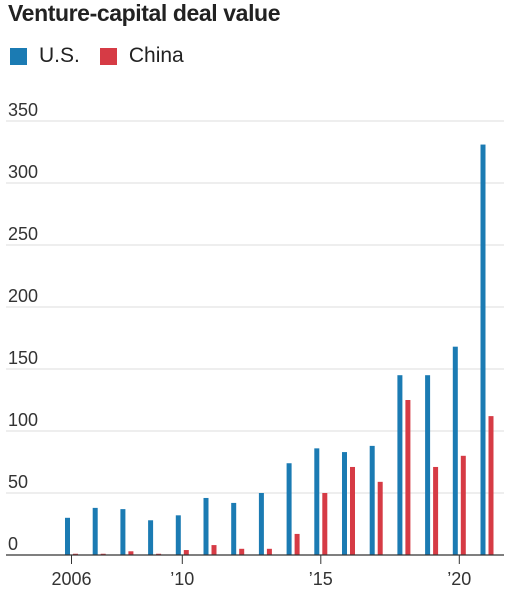 The image size is (511, 590). Describe the element at coordinates (436, 510) in the screenshot. I see `bar-china-2019` at that location.